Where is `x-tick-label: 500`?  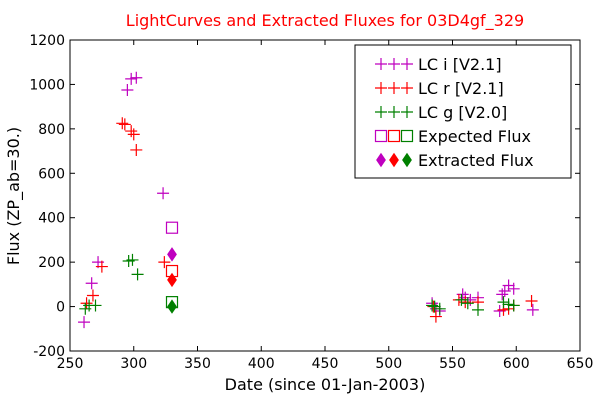
x-tick-label: 500 is located at coordinates (388, 364).